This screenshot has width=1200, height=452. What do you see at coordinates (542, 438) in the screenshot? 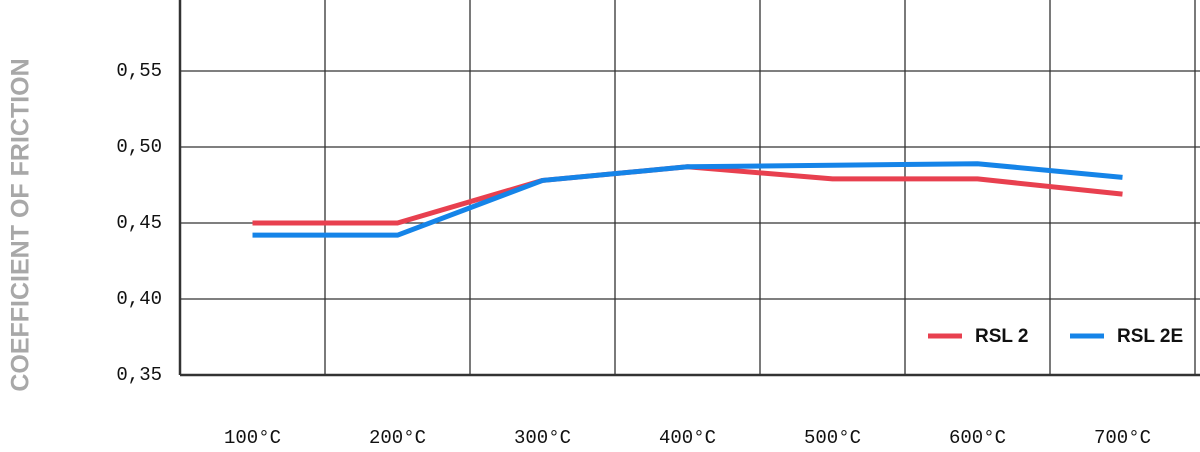
I see `x-tick-label: 300°C` at bounding box center [542, 438].